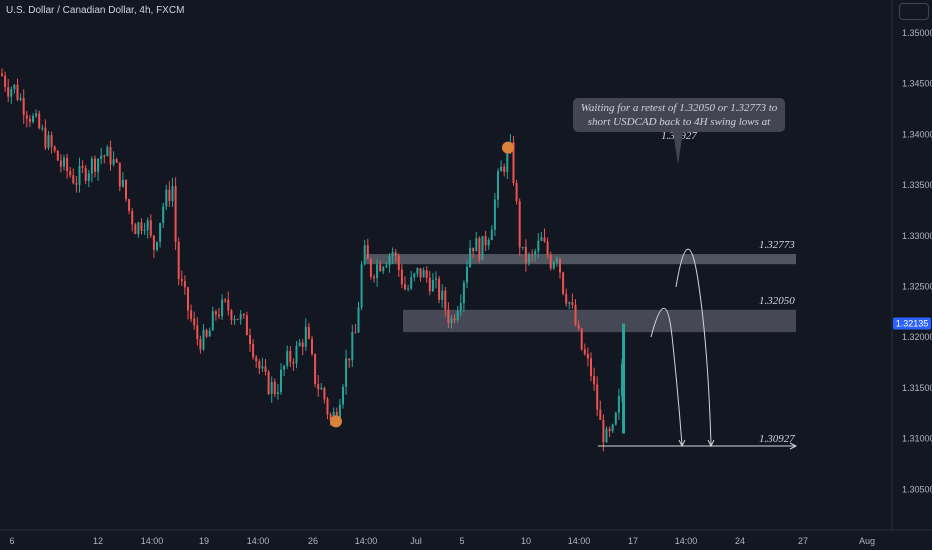 The height and width of the screenshot is (550, 932). Describe the element at coordinates (917, 185) in the screenshot. I see `price-tick-label: 1.33500` at that location.